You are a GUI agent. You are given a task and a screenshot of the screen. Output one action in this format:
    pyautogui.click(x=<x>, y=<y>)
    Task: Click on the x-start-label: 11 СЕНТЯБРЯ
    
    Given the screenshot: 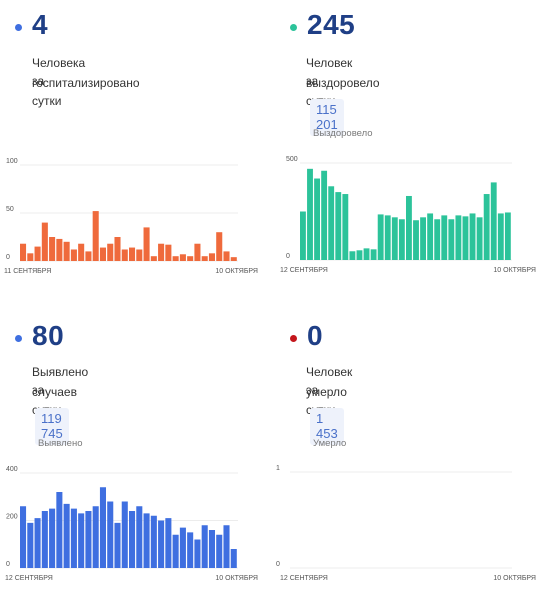 What is the action you would take?
    pyautogui.click(x=27, y=271)
    